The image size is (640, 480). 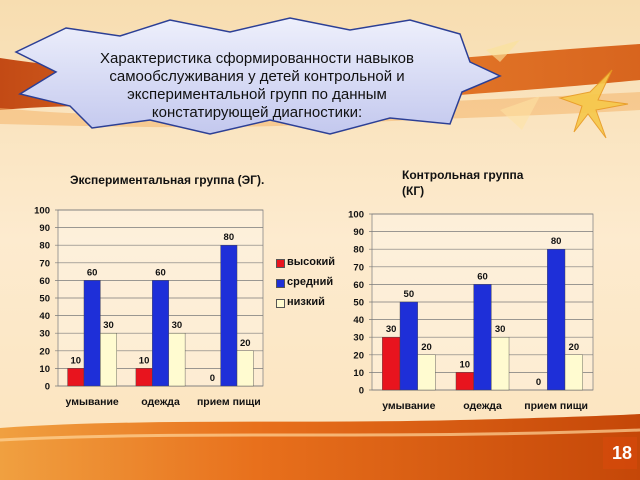 I want to click on legend-swatch-medium, so click(x=280, y=283).